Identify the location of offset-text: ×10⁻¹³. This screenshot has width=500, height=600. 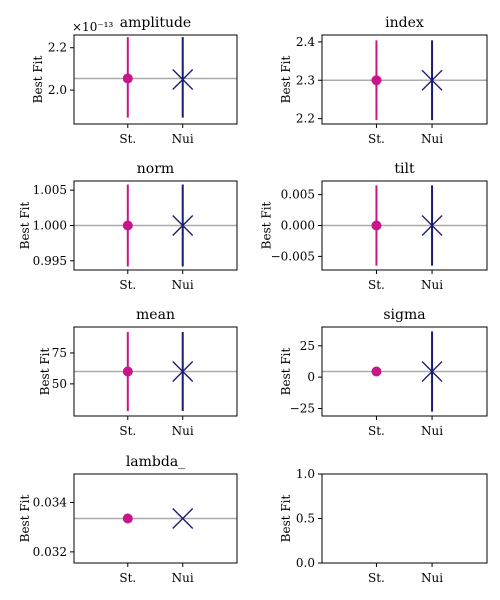
(92, 27).